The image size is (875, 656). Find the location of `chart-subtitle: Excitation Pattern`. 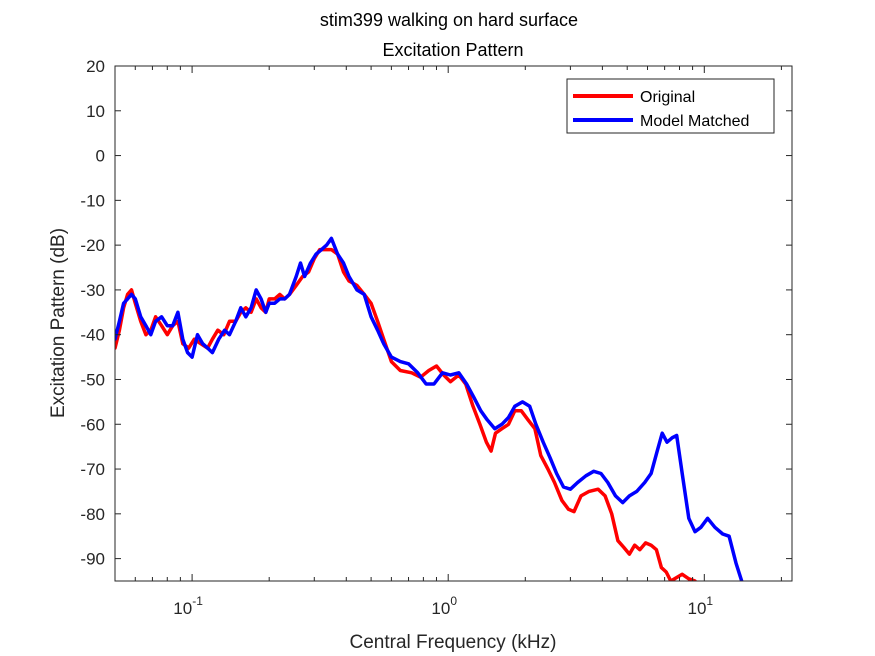

chart-subtitle: Excitation Pattern is located at coordinates (452, 50).